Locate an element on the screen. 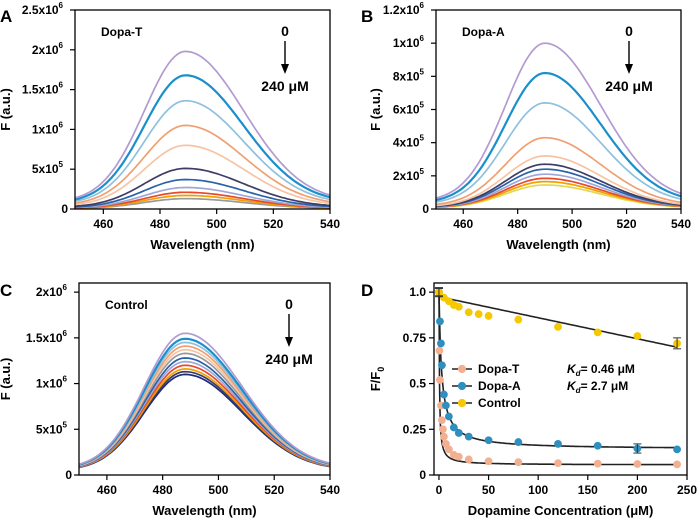 This screenshot has height=531, width=697. y-tick-main: 4x10 is located at coordinates (406, 143).